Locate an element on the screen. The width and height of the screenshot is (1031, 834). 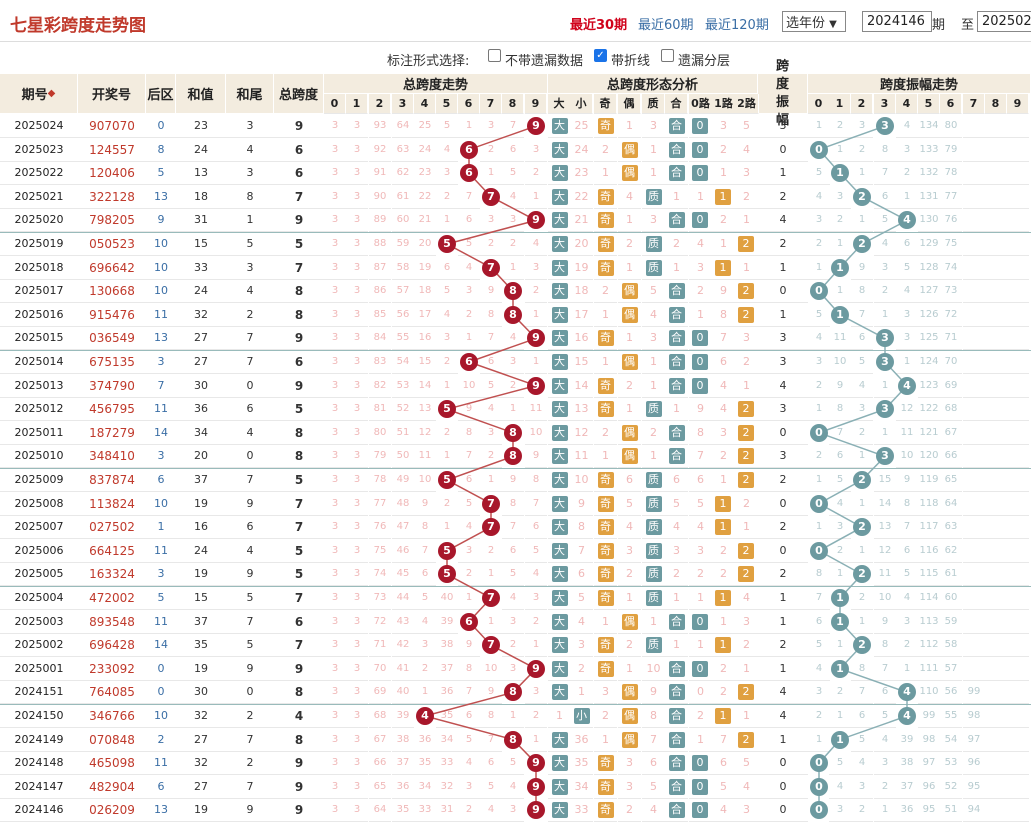
omission-cell: 4 is located at coordinates (513, 598).